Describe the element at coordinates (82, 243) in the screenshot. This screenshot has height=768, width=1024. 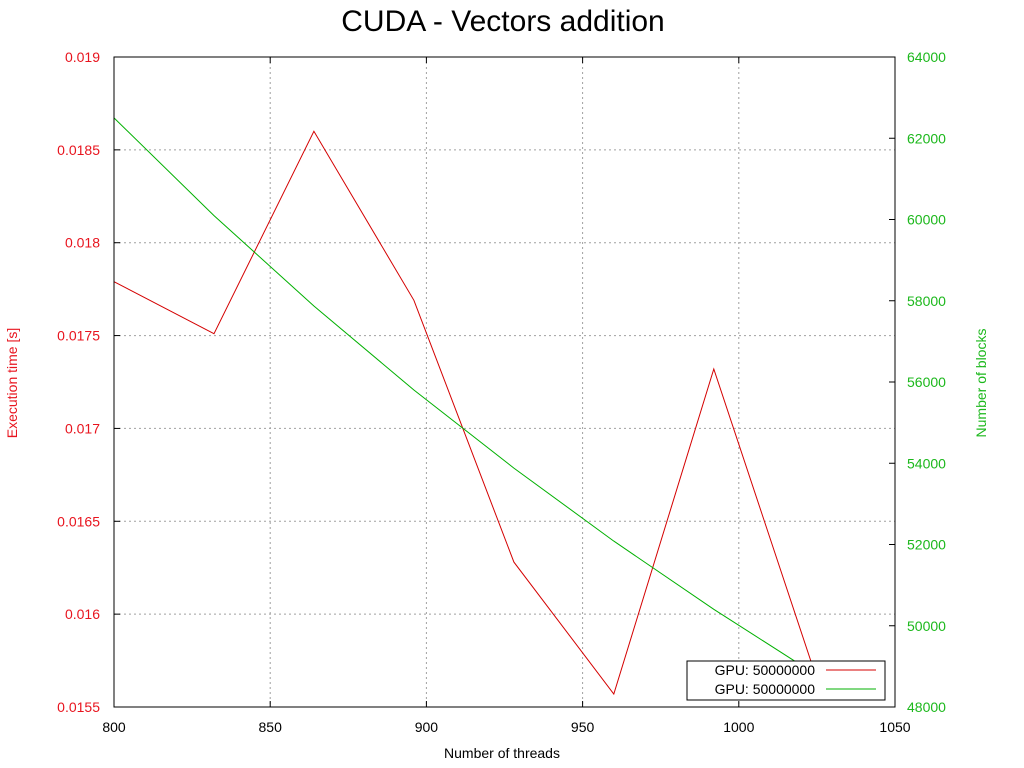
I see `y-tick-label: 0.018` at that location.